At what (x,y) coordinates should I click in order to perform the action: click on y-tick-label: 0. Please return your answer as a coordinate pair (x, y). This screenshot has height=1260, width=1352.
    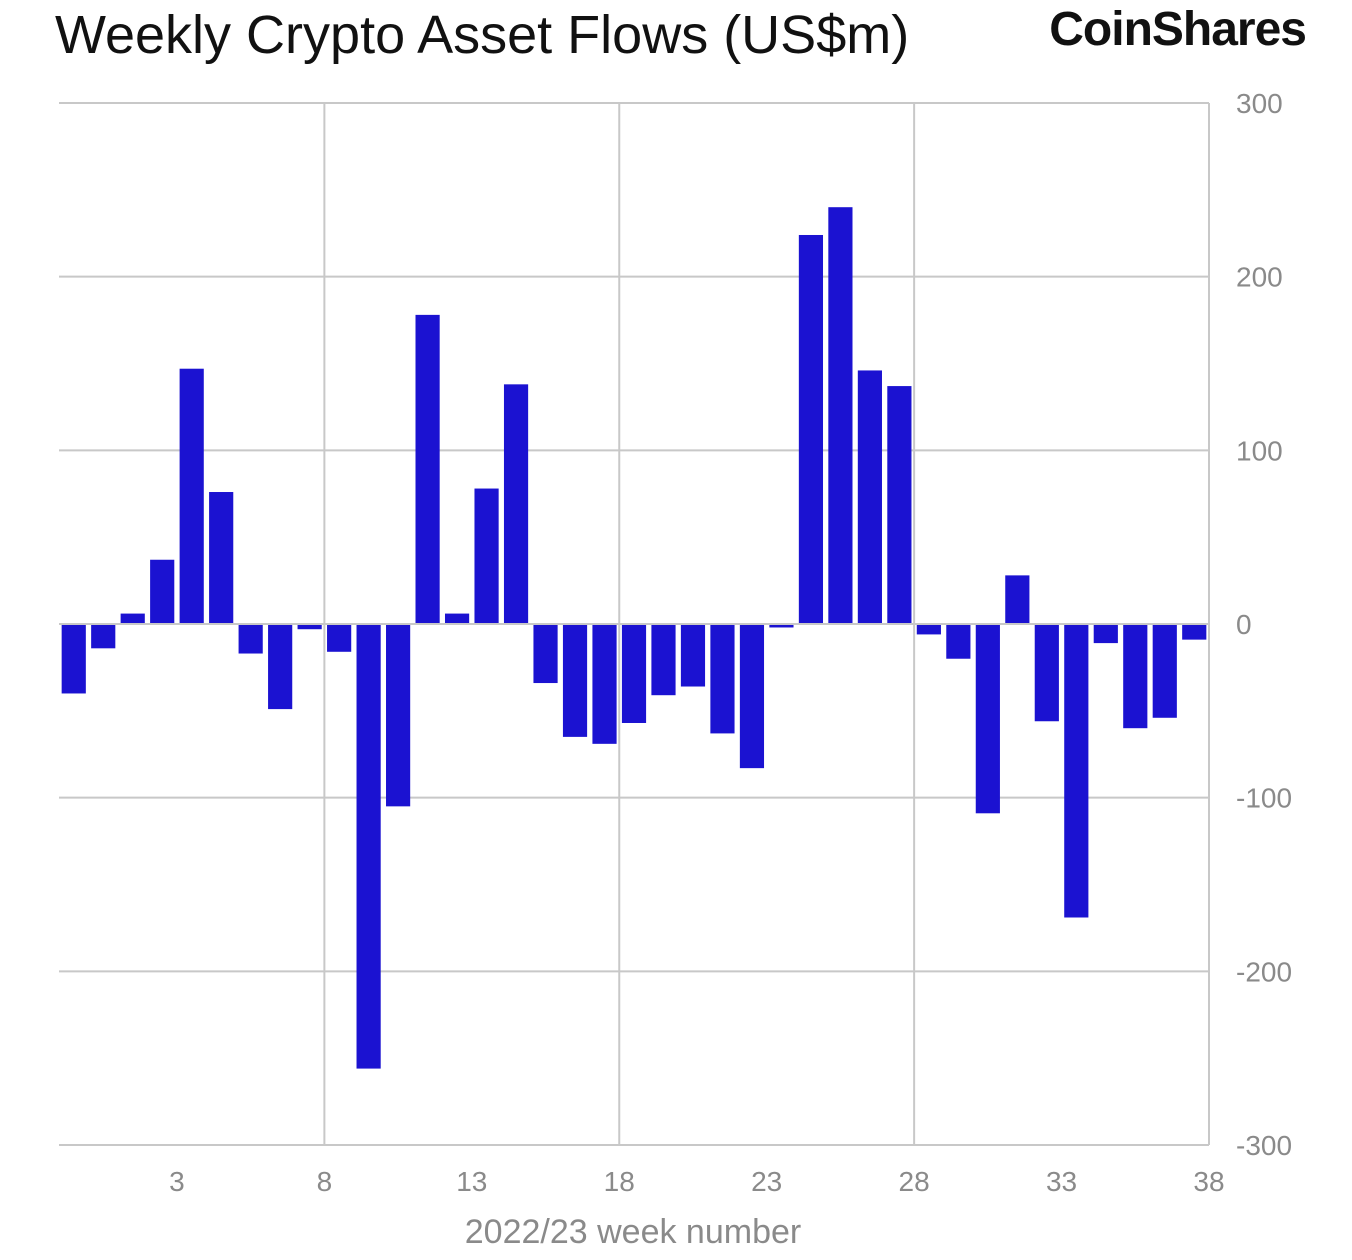
    Looking at the image, I should click on (1244, 624).